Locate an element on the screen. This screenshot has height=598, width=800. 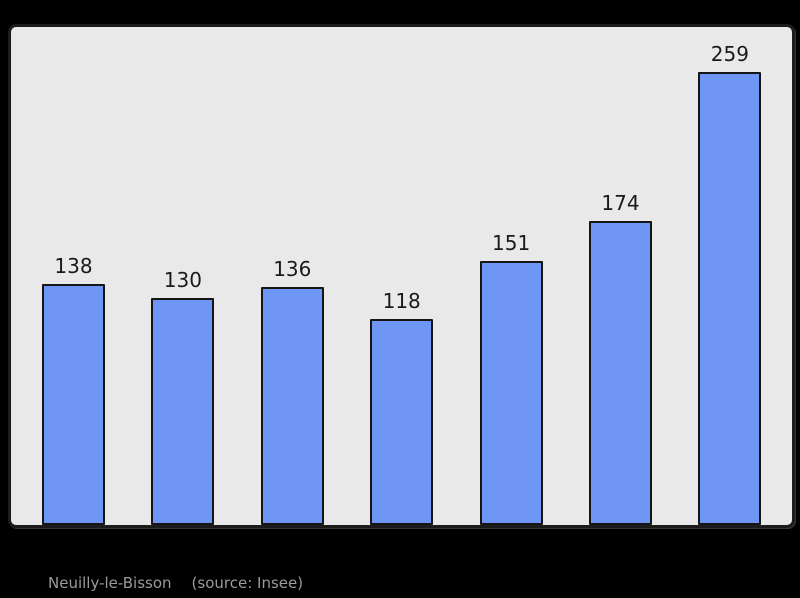
bar-value-label: 174 is located at coordinates (620, 202).